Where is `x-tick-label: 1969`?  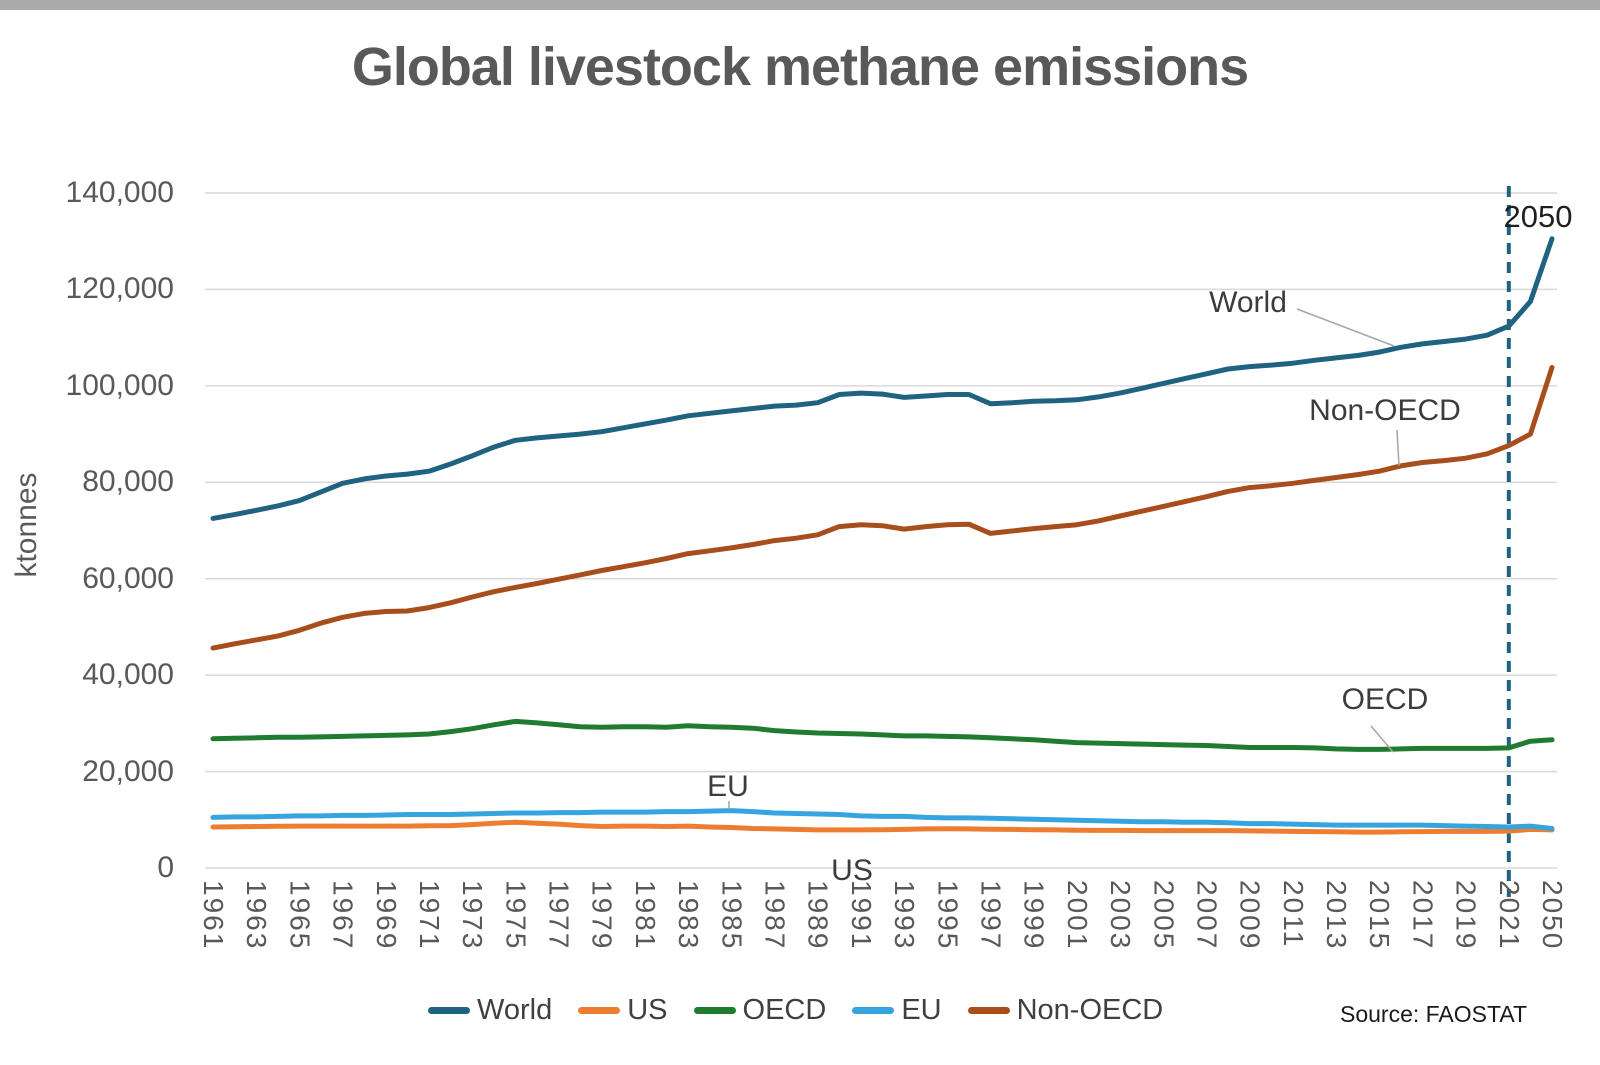 x-tick-label: 1969 is located at coordinates (386, 915).